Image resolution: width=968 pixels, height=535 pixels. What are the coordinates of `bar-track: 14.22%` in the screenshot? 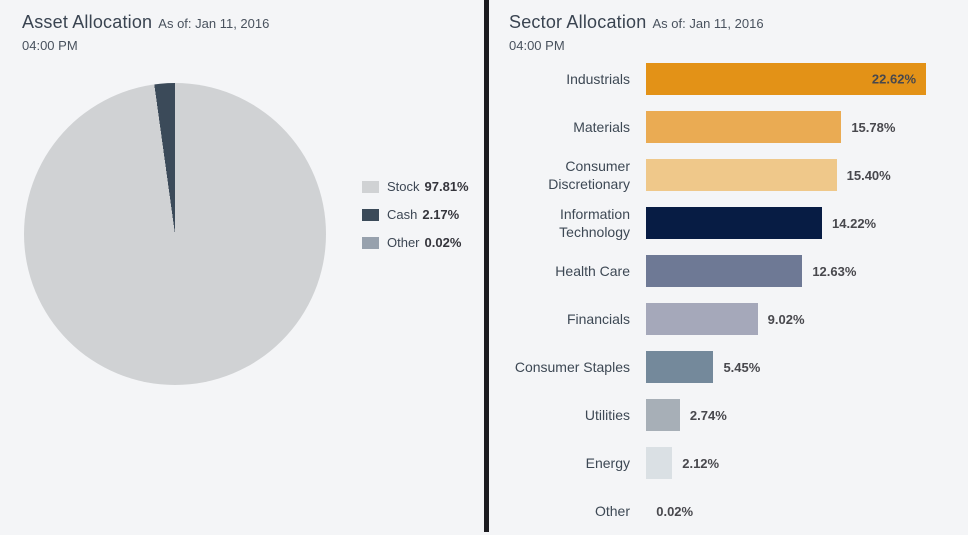 It's located at (803, 223).